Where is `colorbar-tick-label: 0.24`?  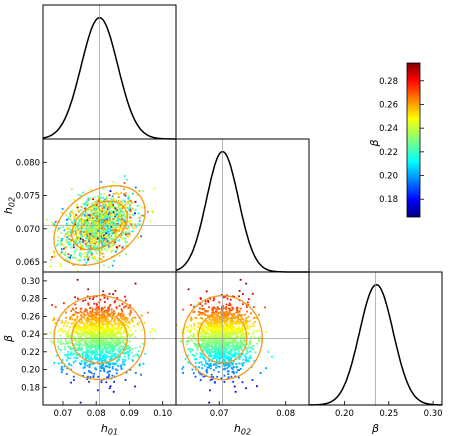 colorbar-tick-label: 0.24 is located at coordinates (388, 129).